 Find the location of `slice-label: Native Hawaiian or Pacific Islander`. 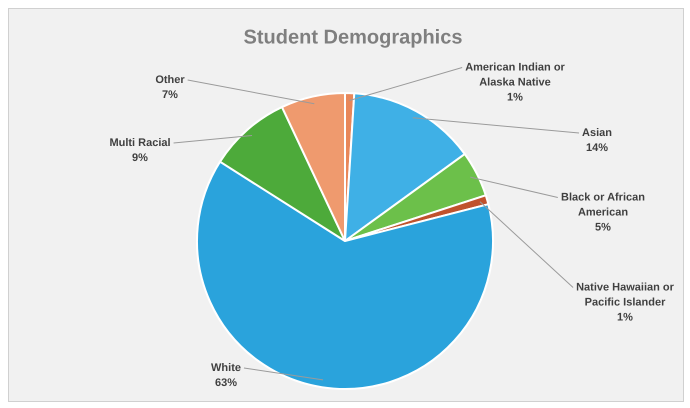

slice-label: Native Hawaiian or Pacific Islander is located at coordinates (625, 295).